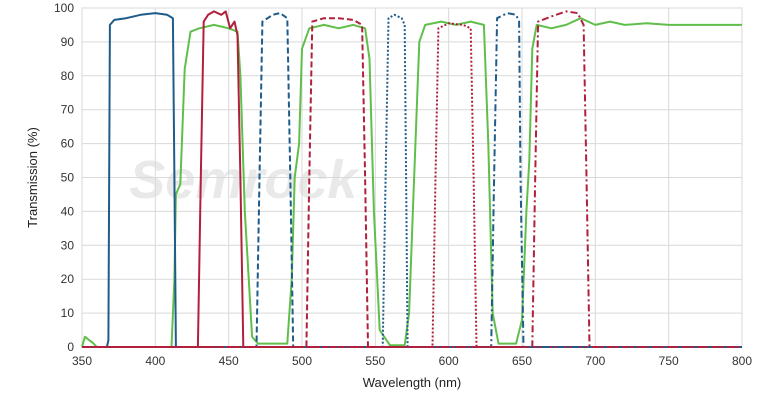 The image size is (760, 400). What do you see at coordinates (68, 76) in the screenshot?
I see `y-tick-label: 80` at bounding box center [68, 76].